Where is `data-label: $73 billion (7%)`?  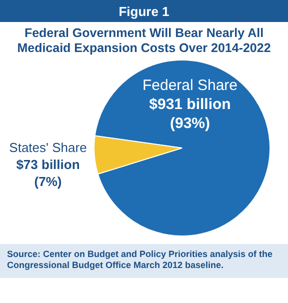
data-label: $73 billion (7%) is located at coordinates (48, 173).